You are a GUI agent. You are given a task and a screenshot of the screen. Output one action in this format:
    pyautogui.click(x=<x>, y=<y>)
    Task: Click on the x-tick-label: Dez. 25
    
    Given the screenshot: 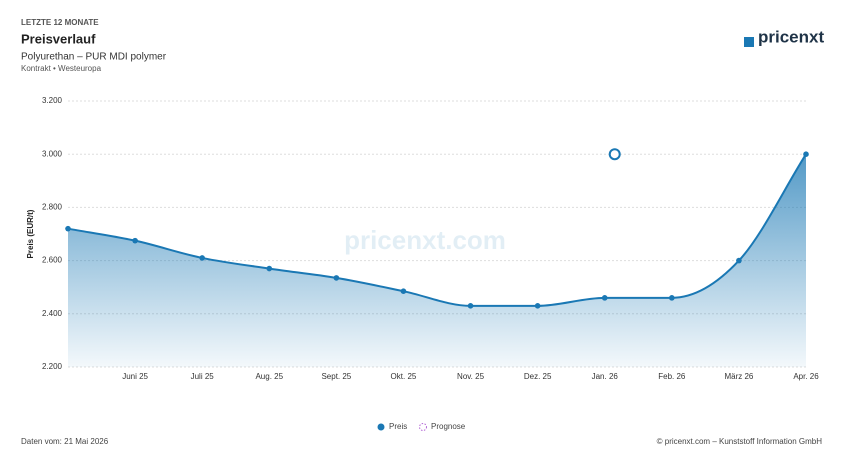 What is the action you would take?
    pyautogui.click(x=538, y=376)
    